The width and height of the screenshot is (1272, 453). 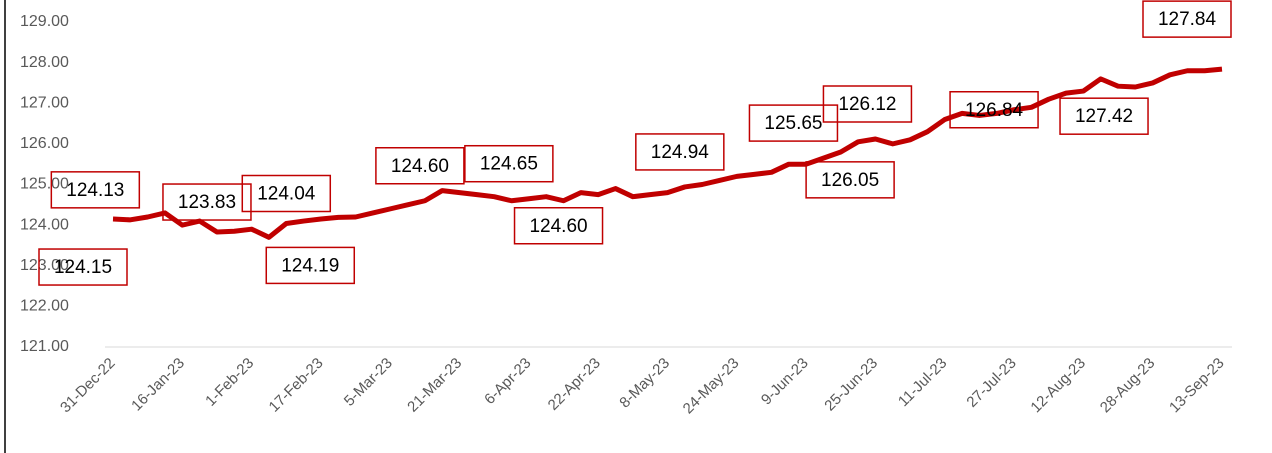 I want to click on y-tick-label: 122.00, so click(x=44, y=306).